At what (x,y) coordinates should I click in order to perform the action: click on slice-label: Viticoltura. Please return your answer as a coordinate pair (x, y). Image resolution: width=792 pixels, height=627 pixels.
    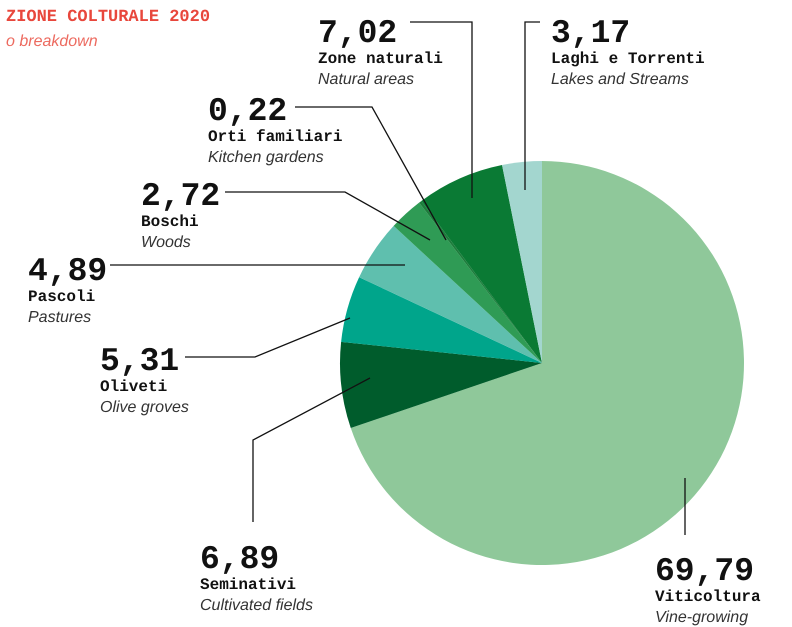
    Looking at the image, I should click on (708, 597).